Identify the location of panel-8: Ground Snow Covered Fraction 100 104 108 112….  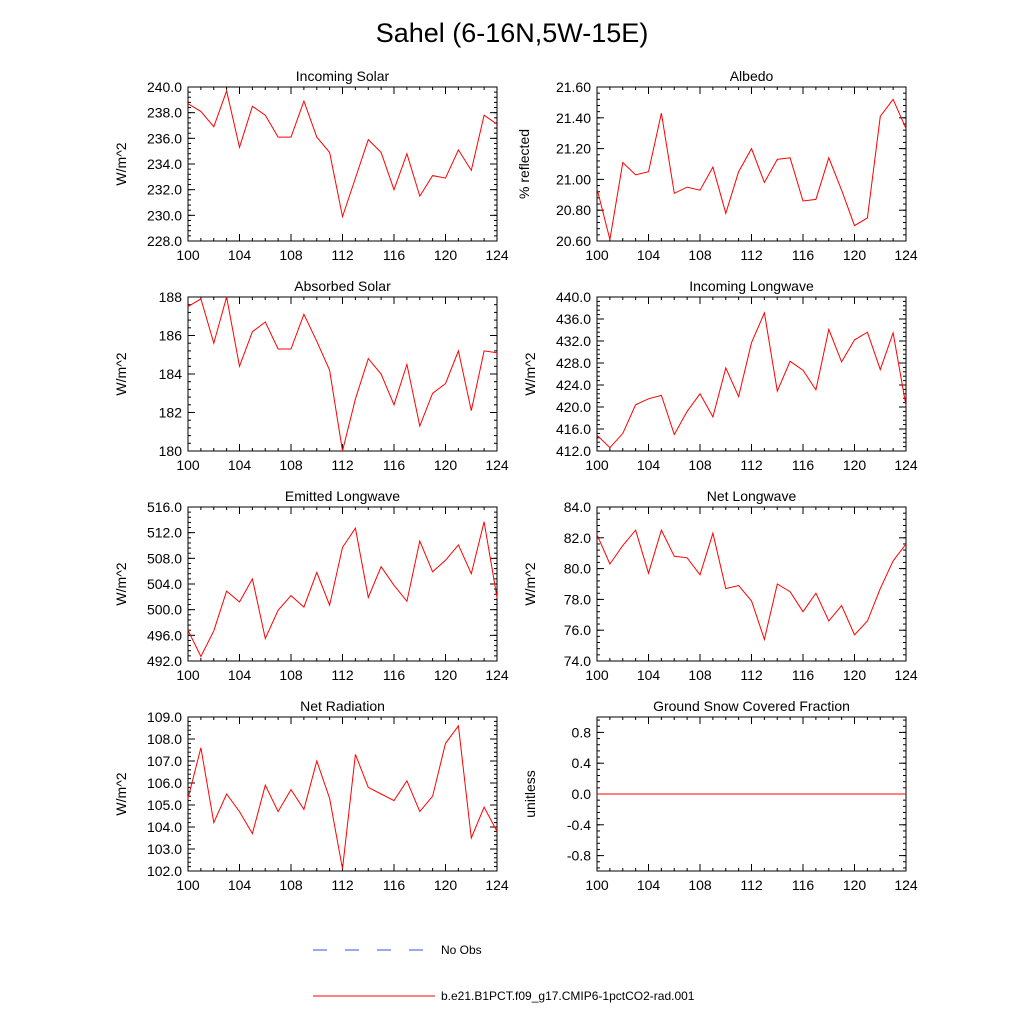
(720, 795).